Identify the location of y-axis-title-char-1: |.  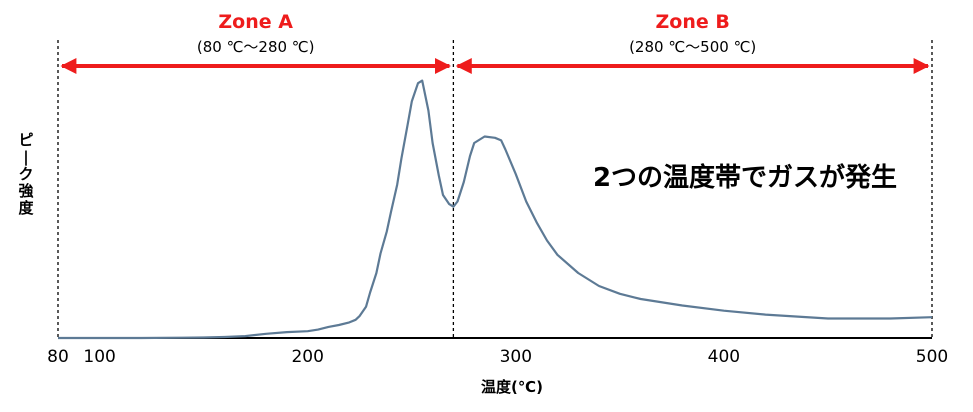
(25, 157).